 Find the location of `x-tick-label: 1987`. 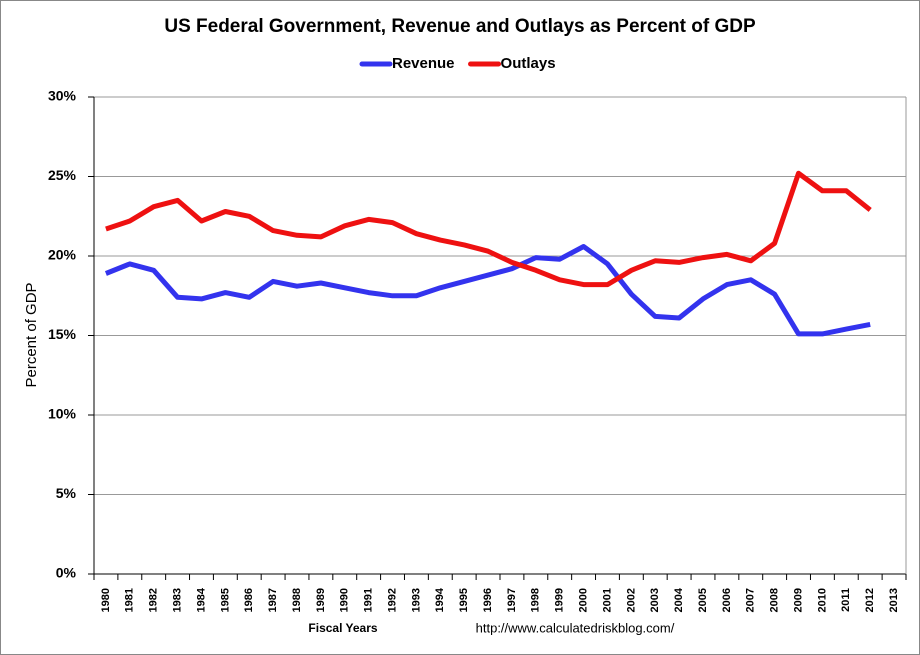

x-tick-label: 1987 is located at coordinates (273, 600).